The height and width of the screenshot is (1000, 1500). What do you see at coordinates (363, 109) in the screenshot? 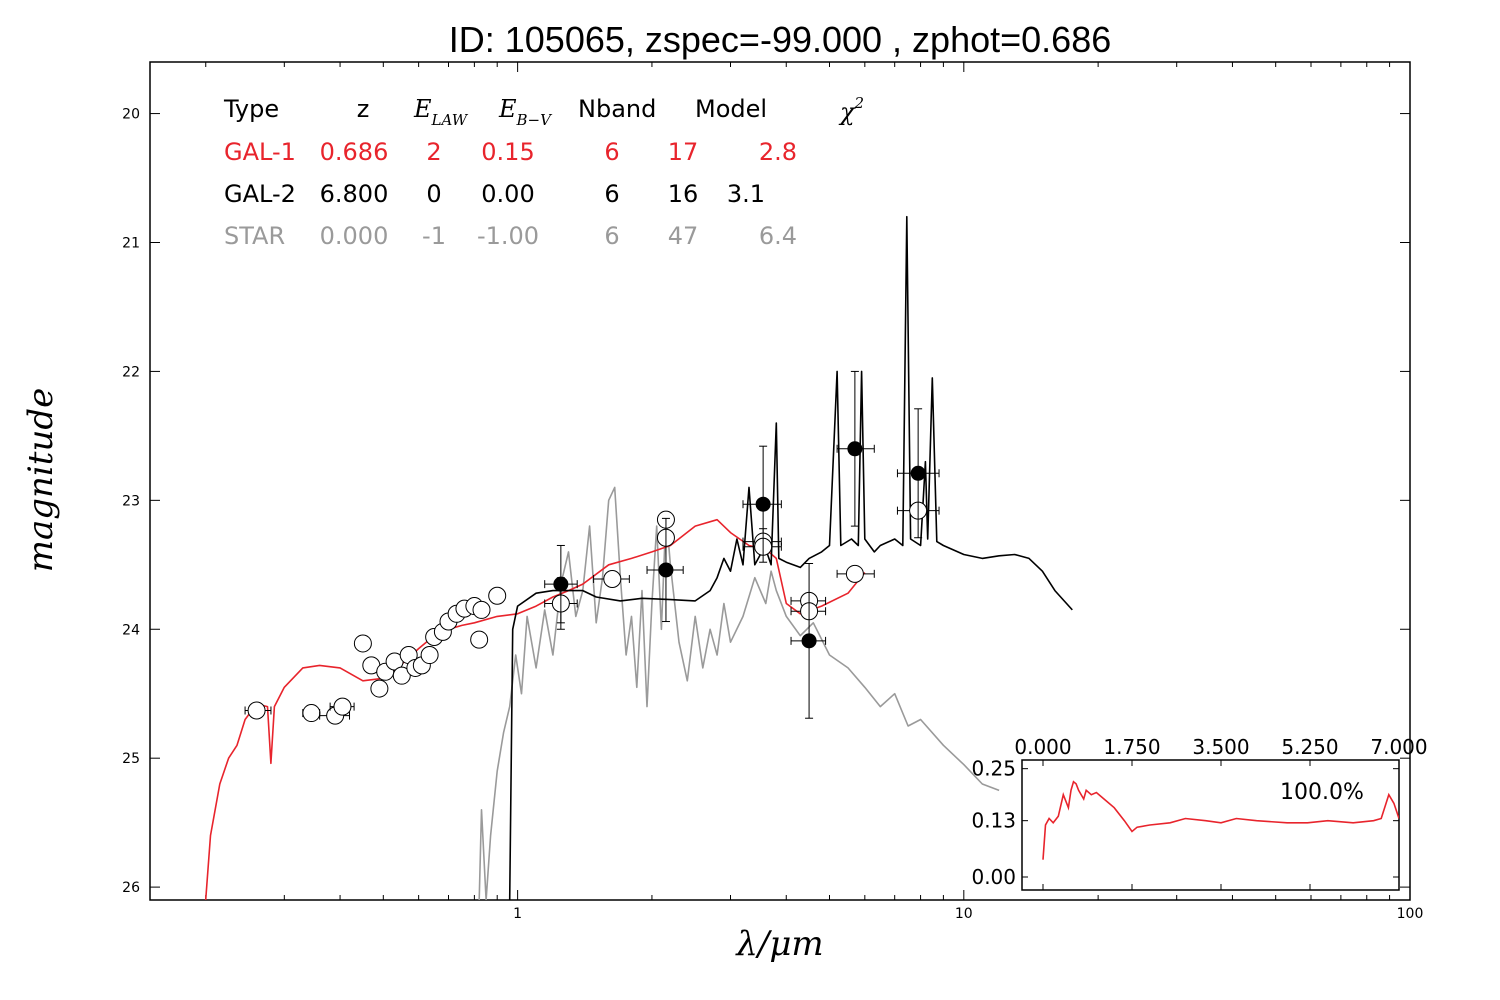
I see `table-header-z: z` at bounding box center [363, 109].